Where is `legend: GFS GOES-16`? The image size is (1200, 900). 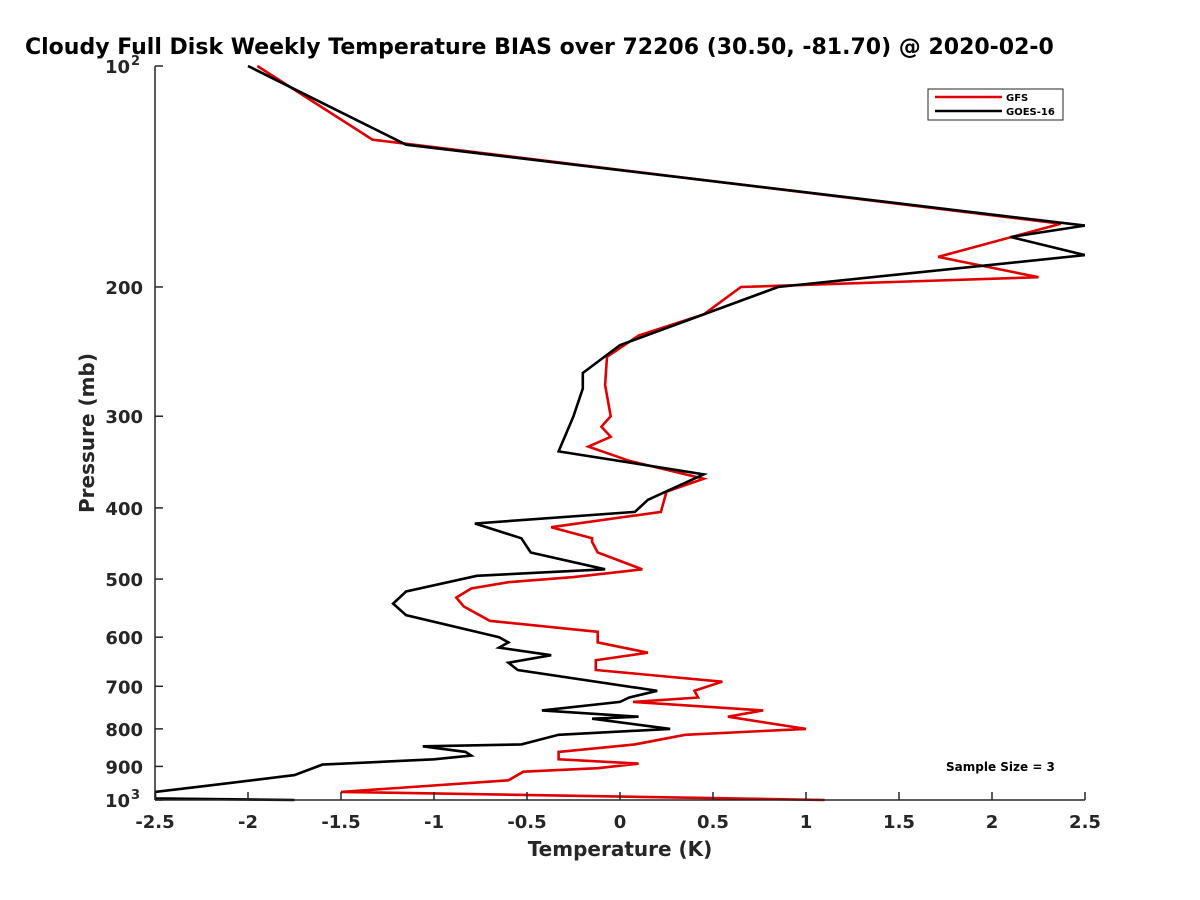 legend: GFS GOES-16 is located at coordinates (995, 104).